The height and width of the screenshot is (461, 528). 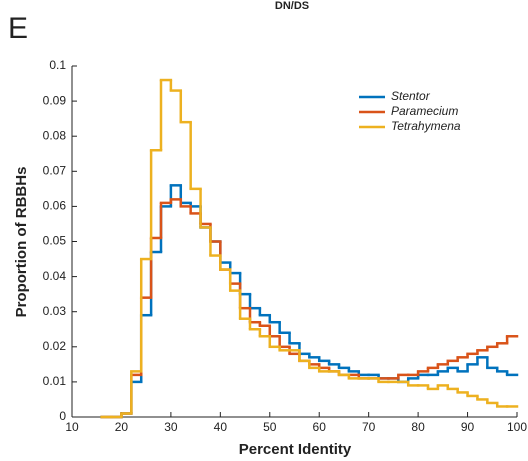 I want to click on x-tick-label: 30, so click(x=171, y=427).